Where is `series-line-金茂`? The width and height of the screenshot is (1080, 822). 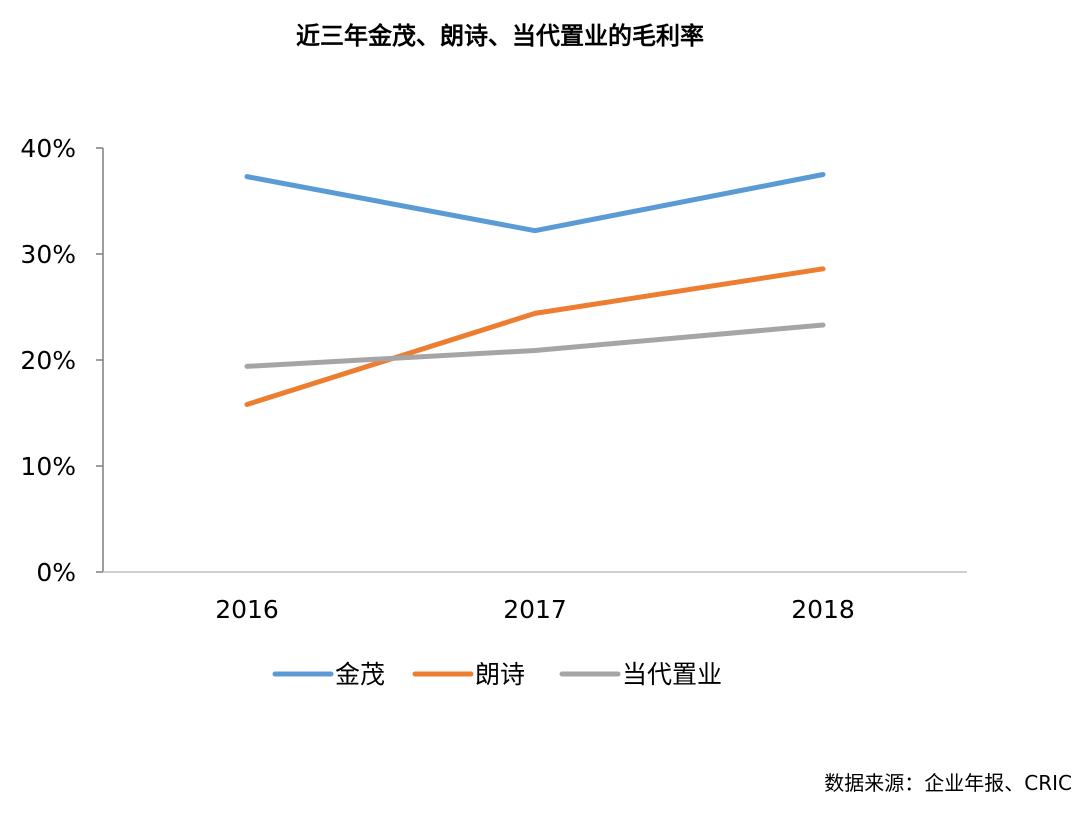 series-line-金茂 is located at coordinates (535, 203).